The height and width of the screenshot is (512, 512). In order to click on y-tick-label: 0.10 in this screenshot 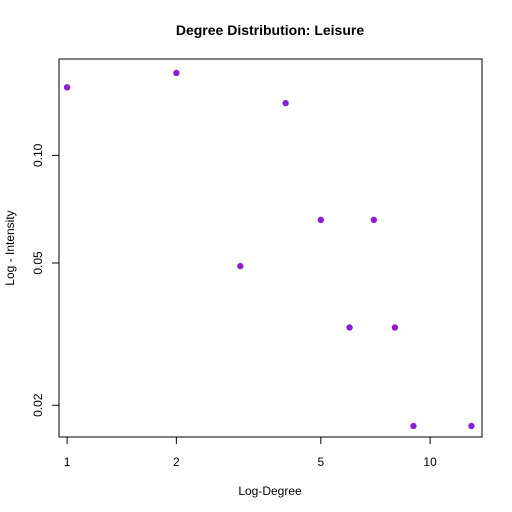, I will do `click(38, 155)`.